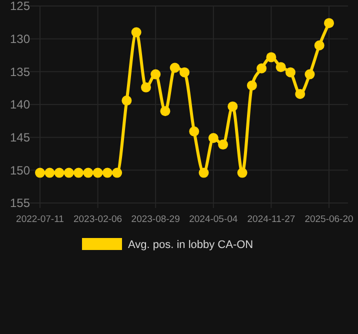 The image size is (358, 334). Describe the element at coordinates (213, 219) in the screenshot. I see `x-tick-label: 2024-05-04` at that location.